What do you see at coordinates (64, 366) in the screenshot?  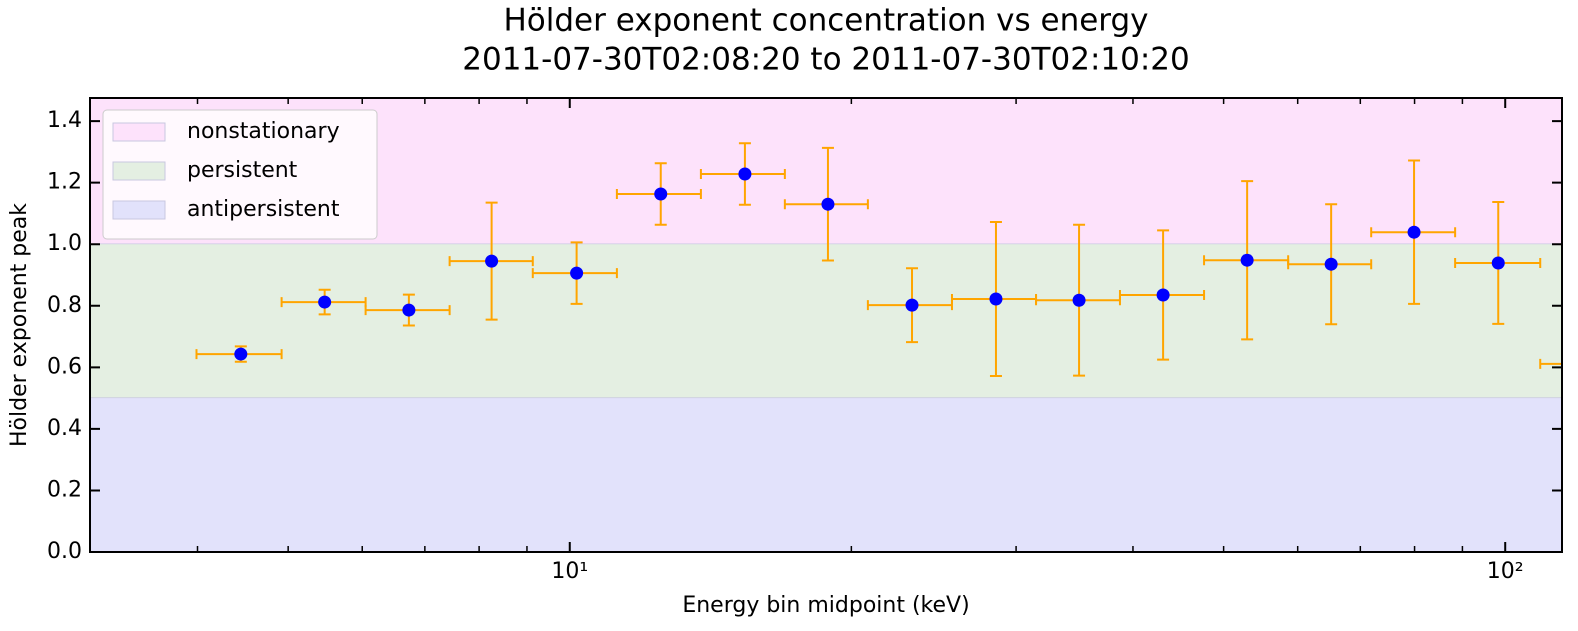 I see `y-tick-label: 0.6` at bounding box center [64, 366].